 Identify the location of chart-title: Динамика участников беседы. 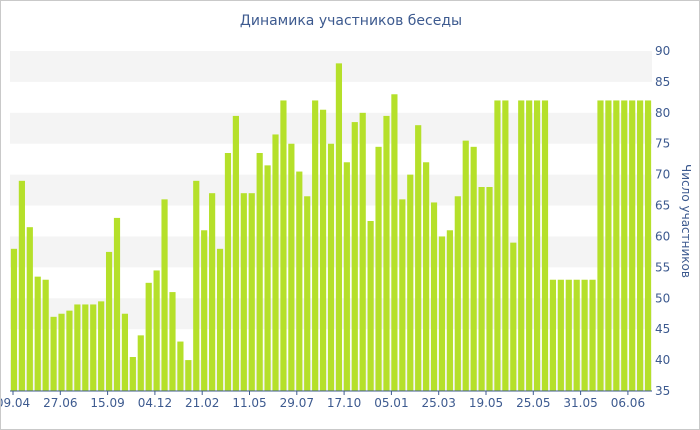
(351, 21).